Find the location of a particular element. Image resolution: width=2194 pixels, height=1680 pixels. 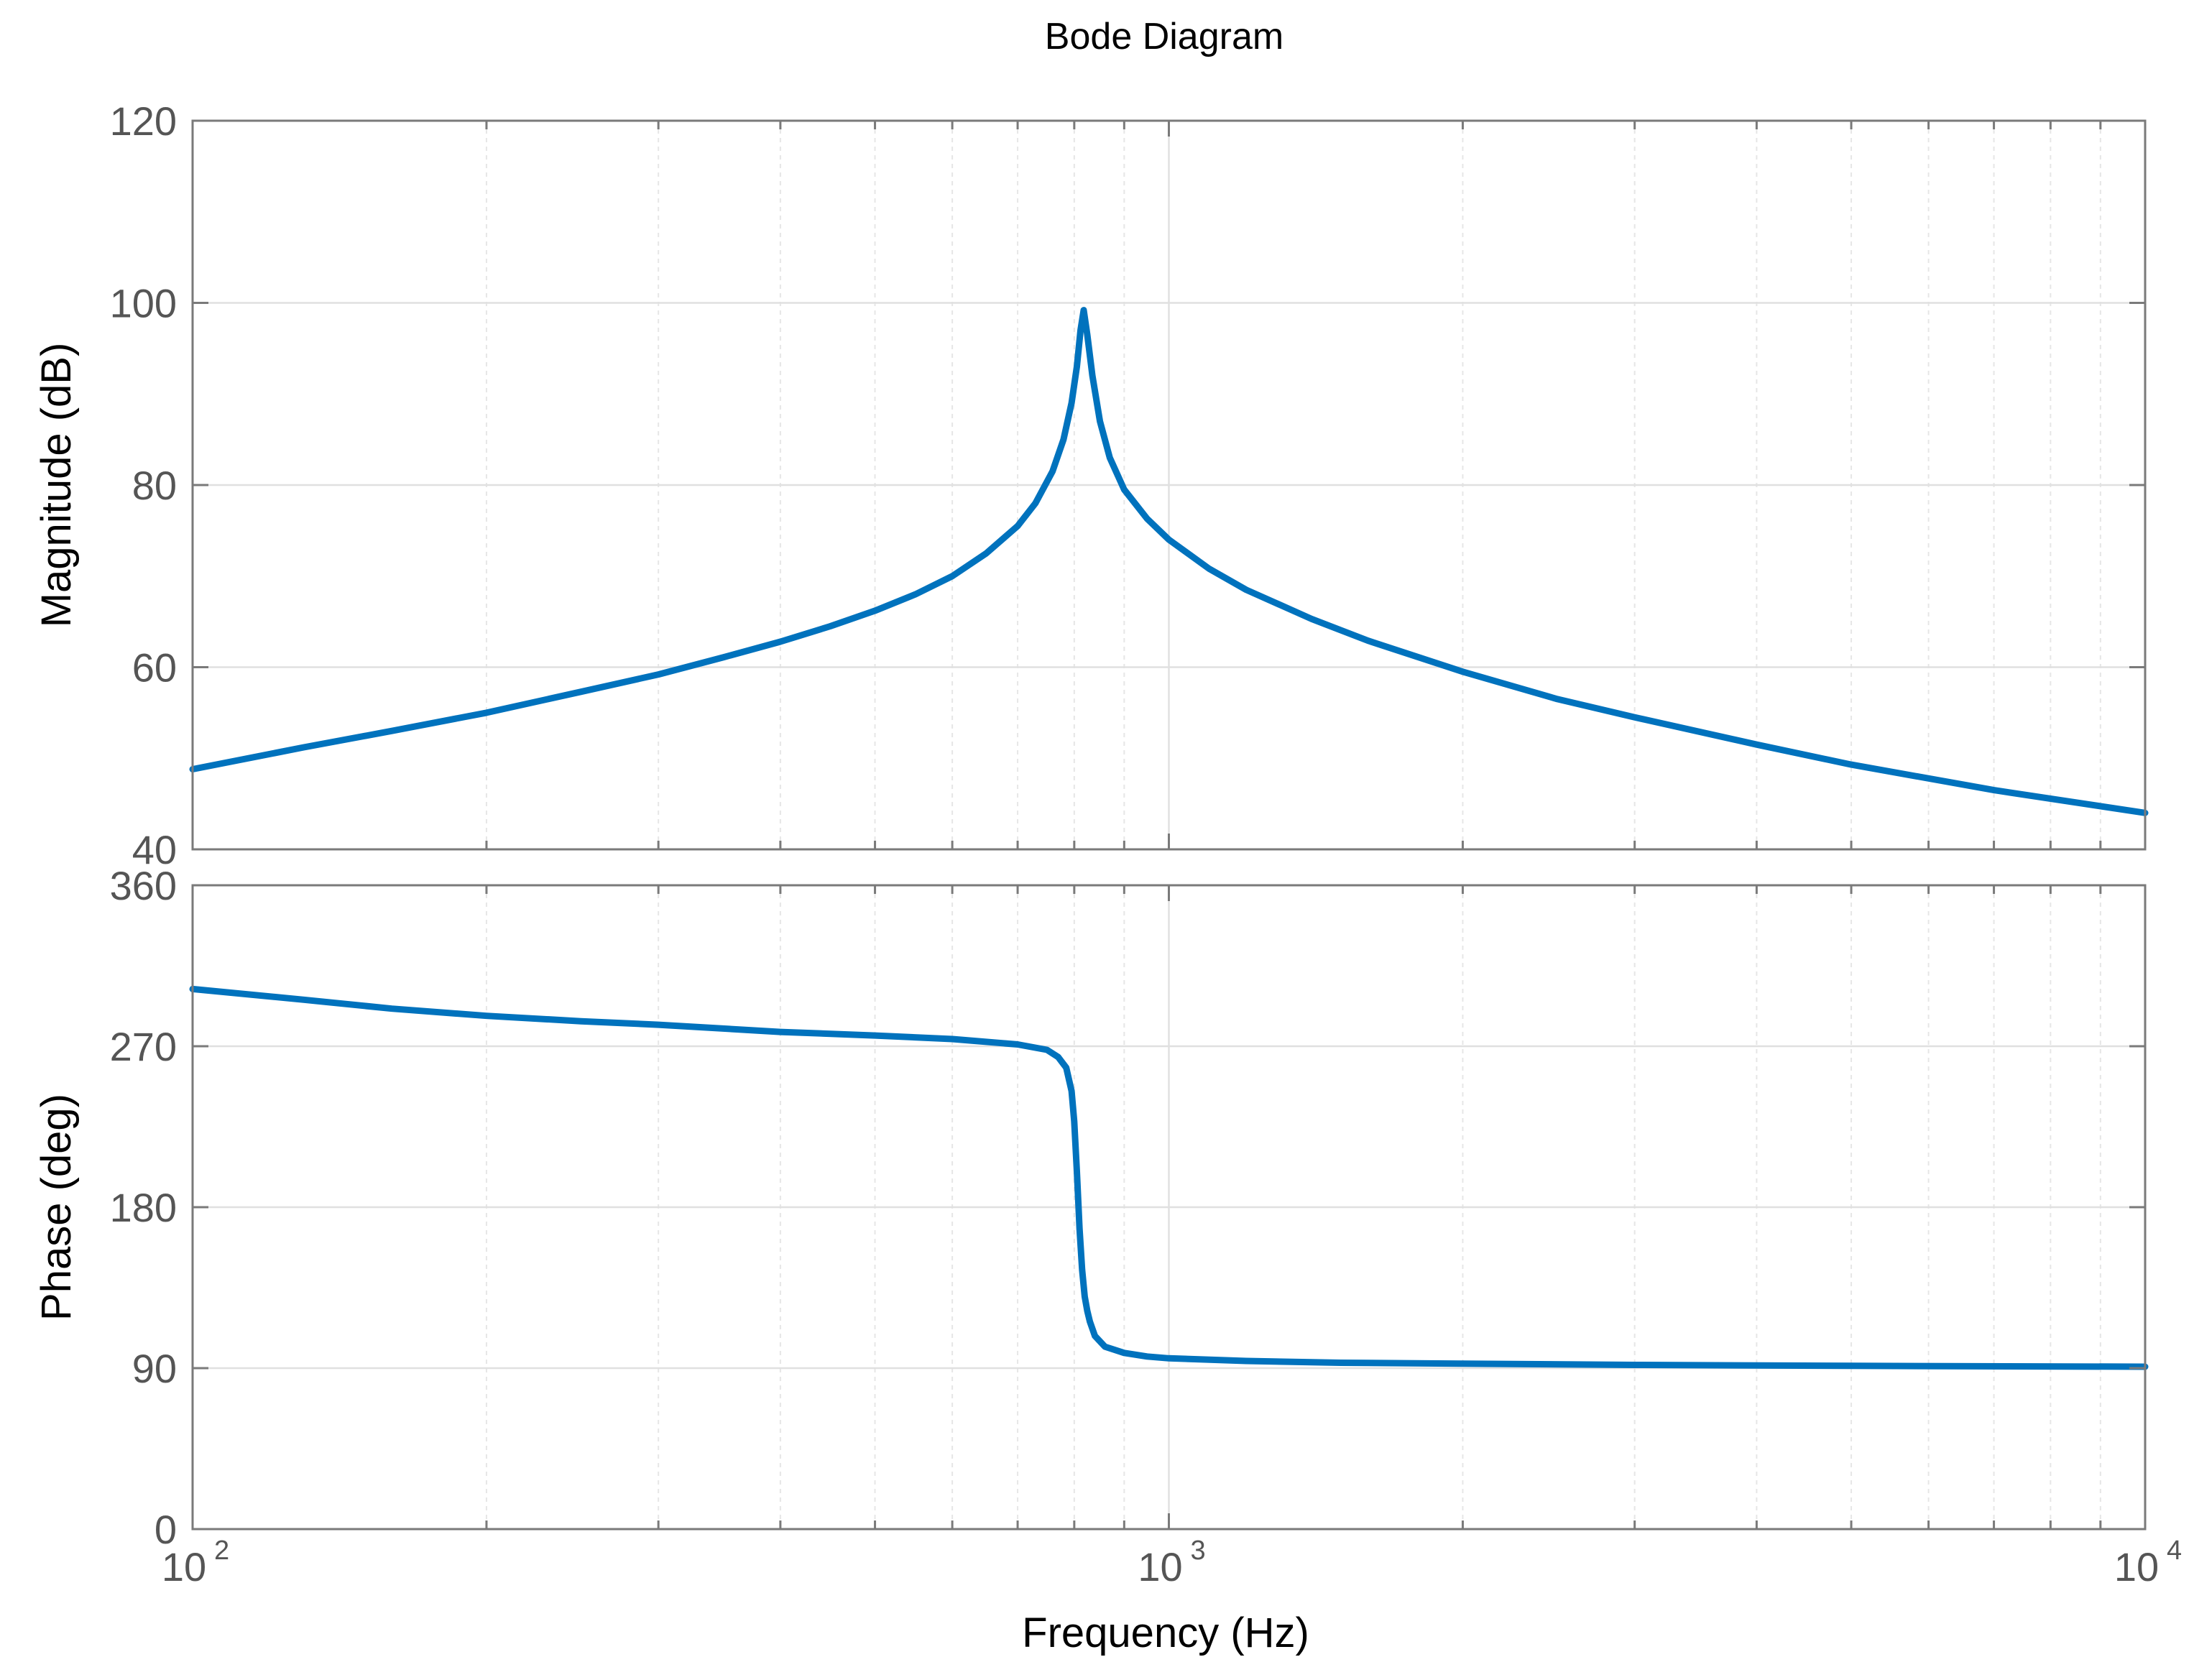

magnitude-y-tick-label: 120 is located at coordinates (143, 121).